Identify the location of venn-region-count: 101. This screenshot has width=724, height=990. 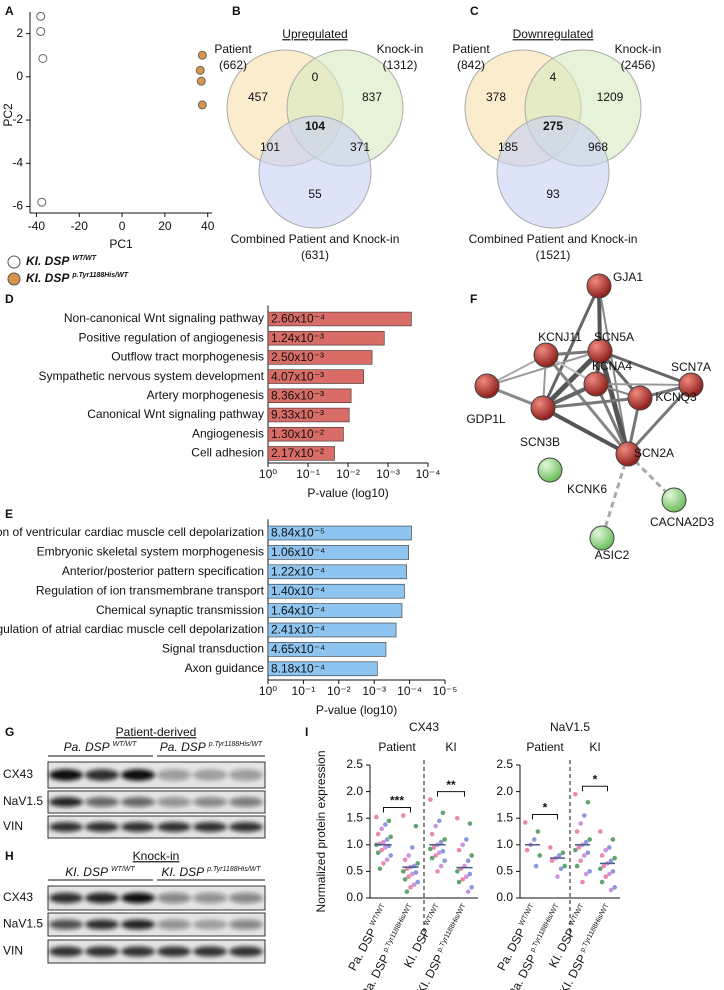
(270, 147).